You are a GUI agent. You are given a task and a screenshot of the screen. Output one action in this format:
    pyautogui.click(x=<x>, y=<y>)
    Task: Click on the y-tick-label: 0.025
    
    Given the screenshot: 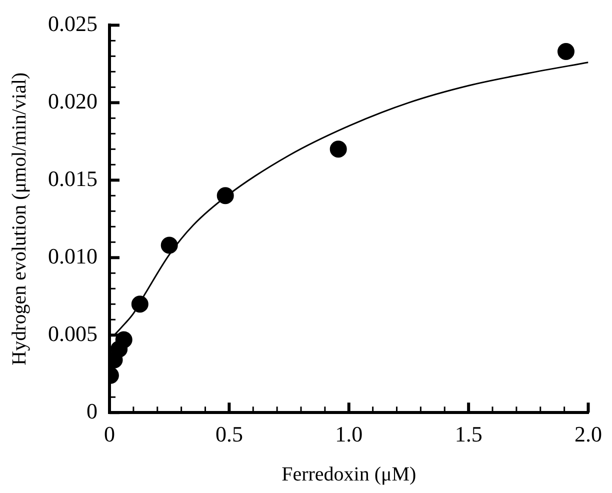 What is the action you would take?
    pyautogui.click(x=73, y=23)
    